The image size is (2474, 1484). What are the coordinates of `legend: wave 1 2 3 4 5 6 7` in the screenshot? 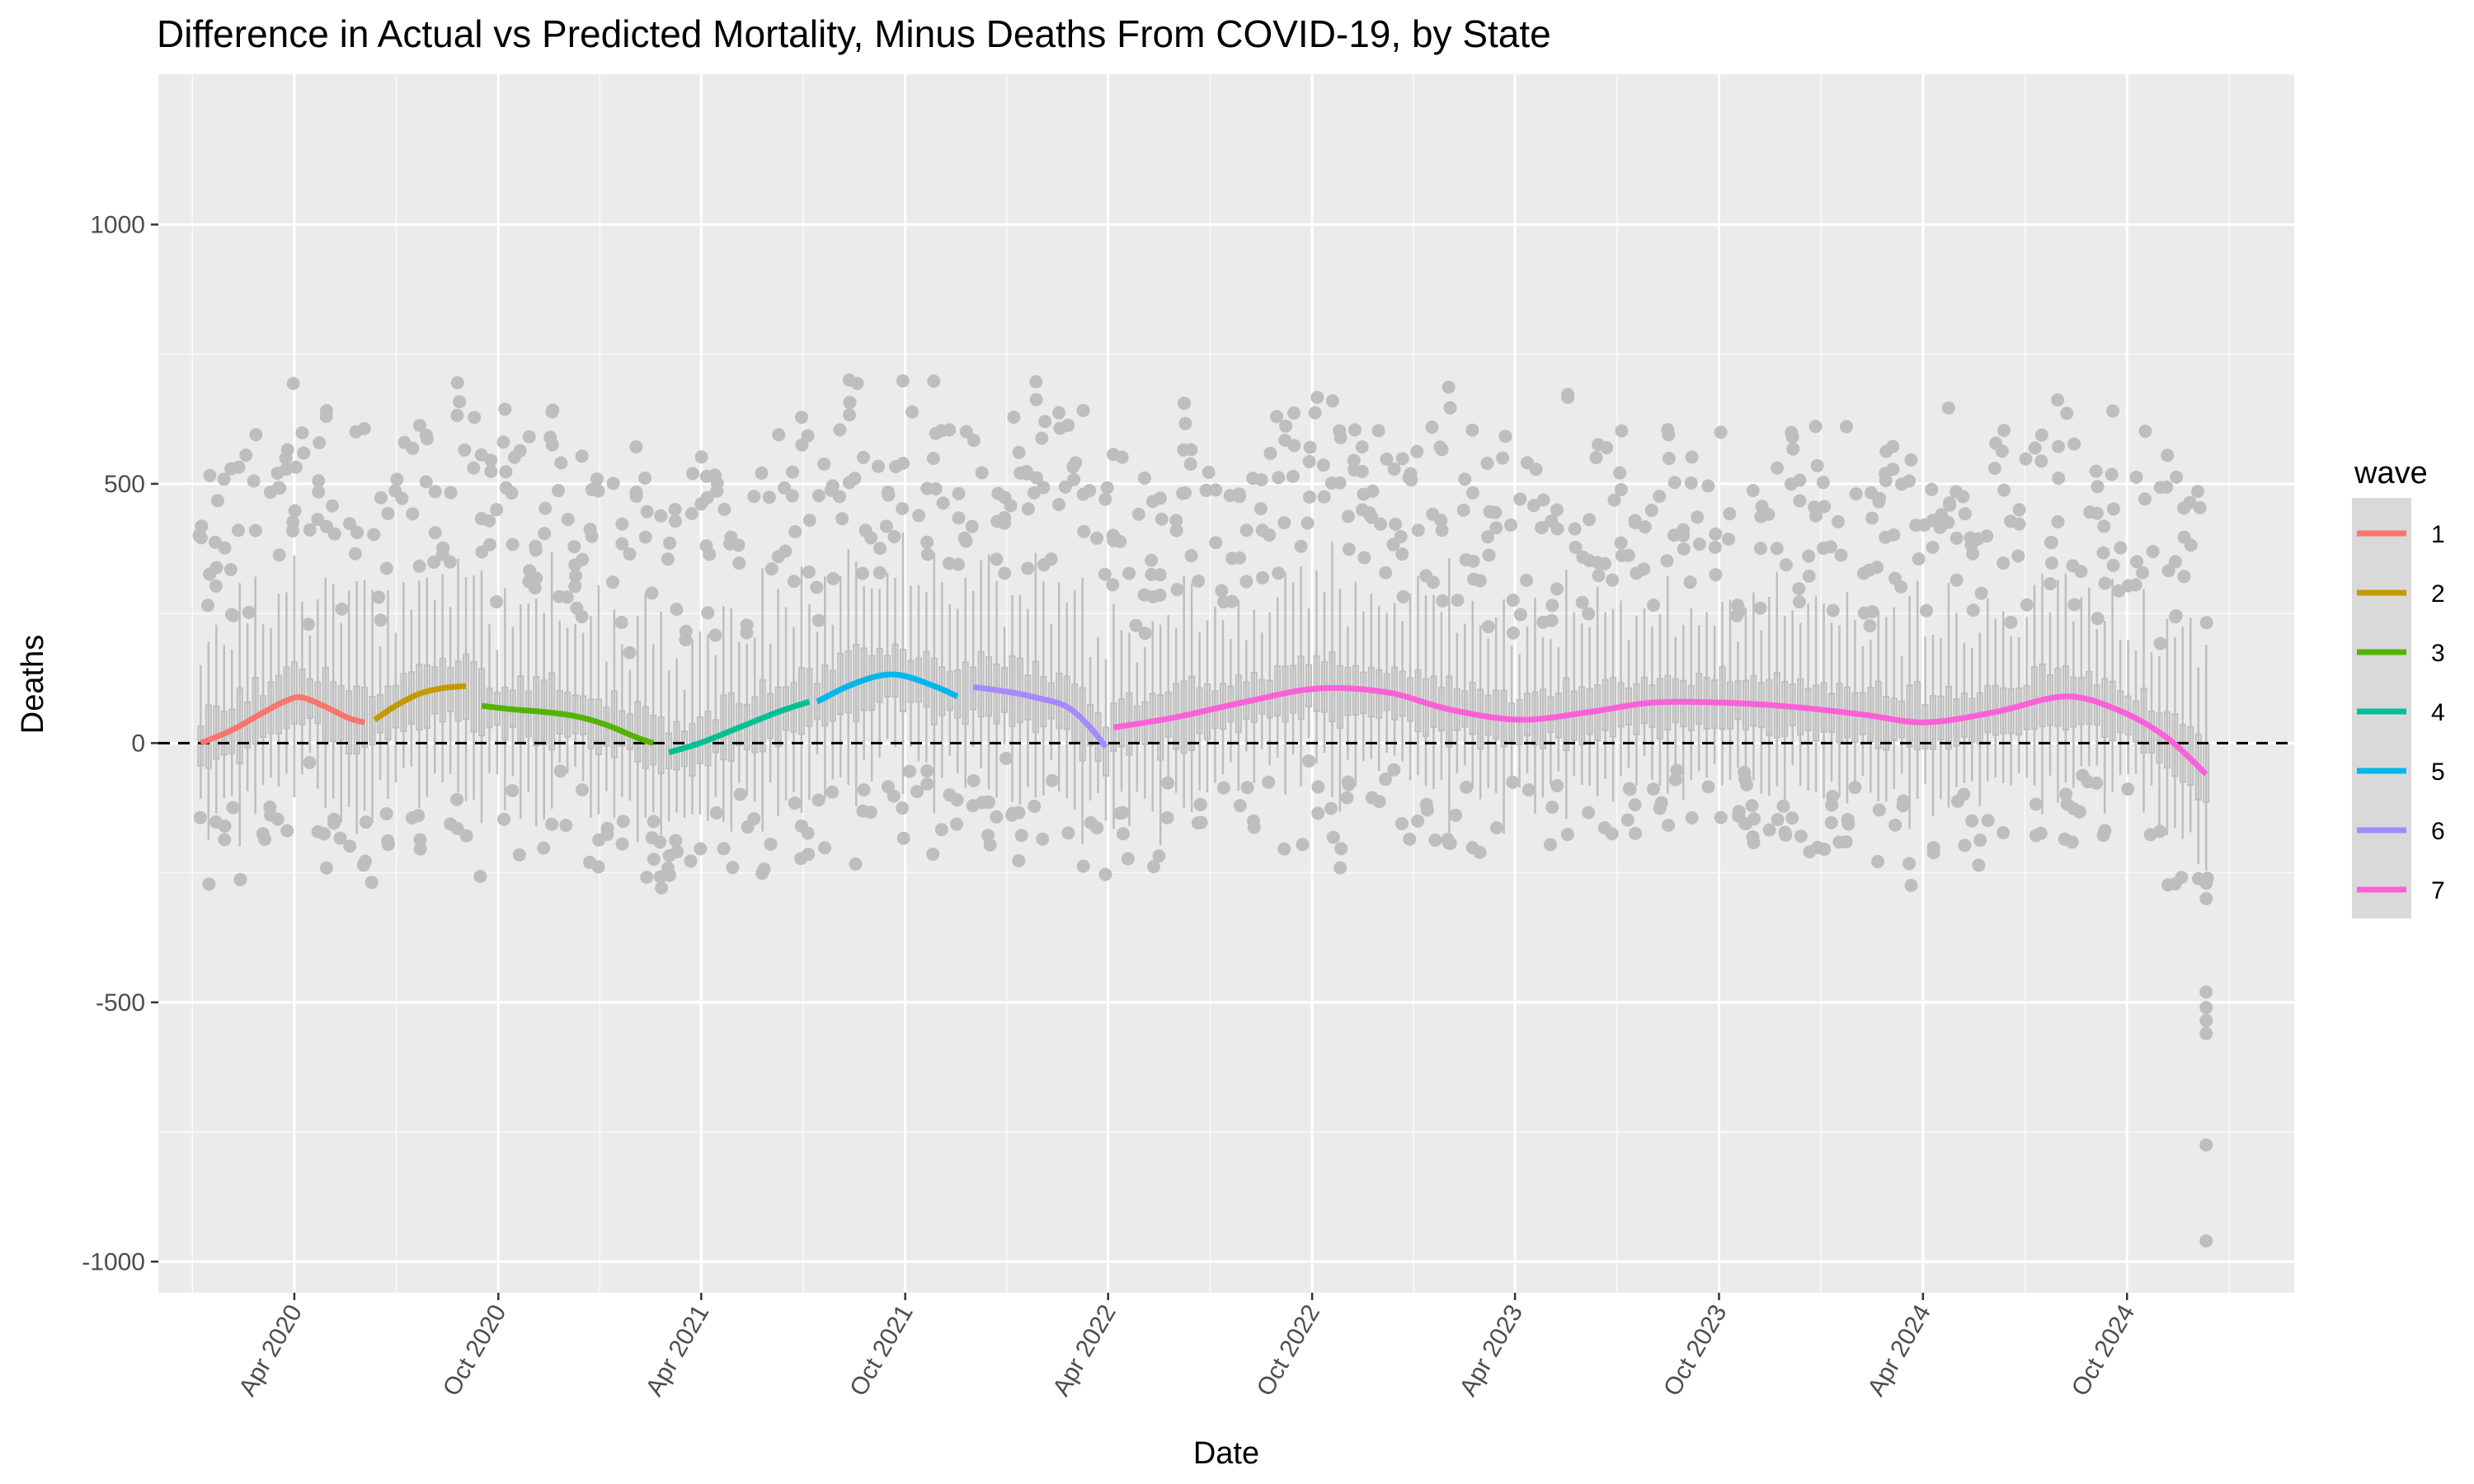 It's located at (2398, 687).